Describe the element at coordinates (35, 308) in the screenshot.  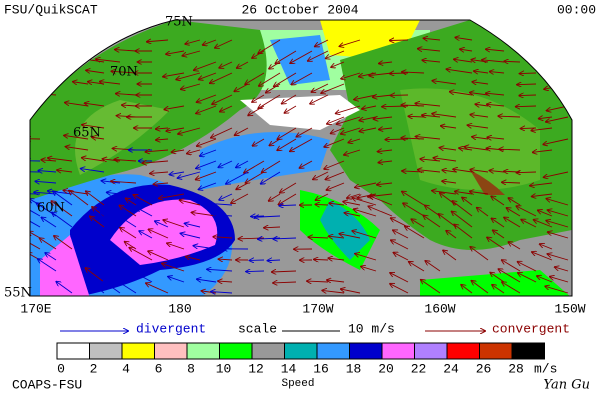
I see `lon-label: 170E` at that location.